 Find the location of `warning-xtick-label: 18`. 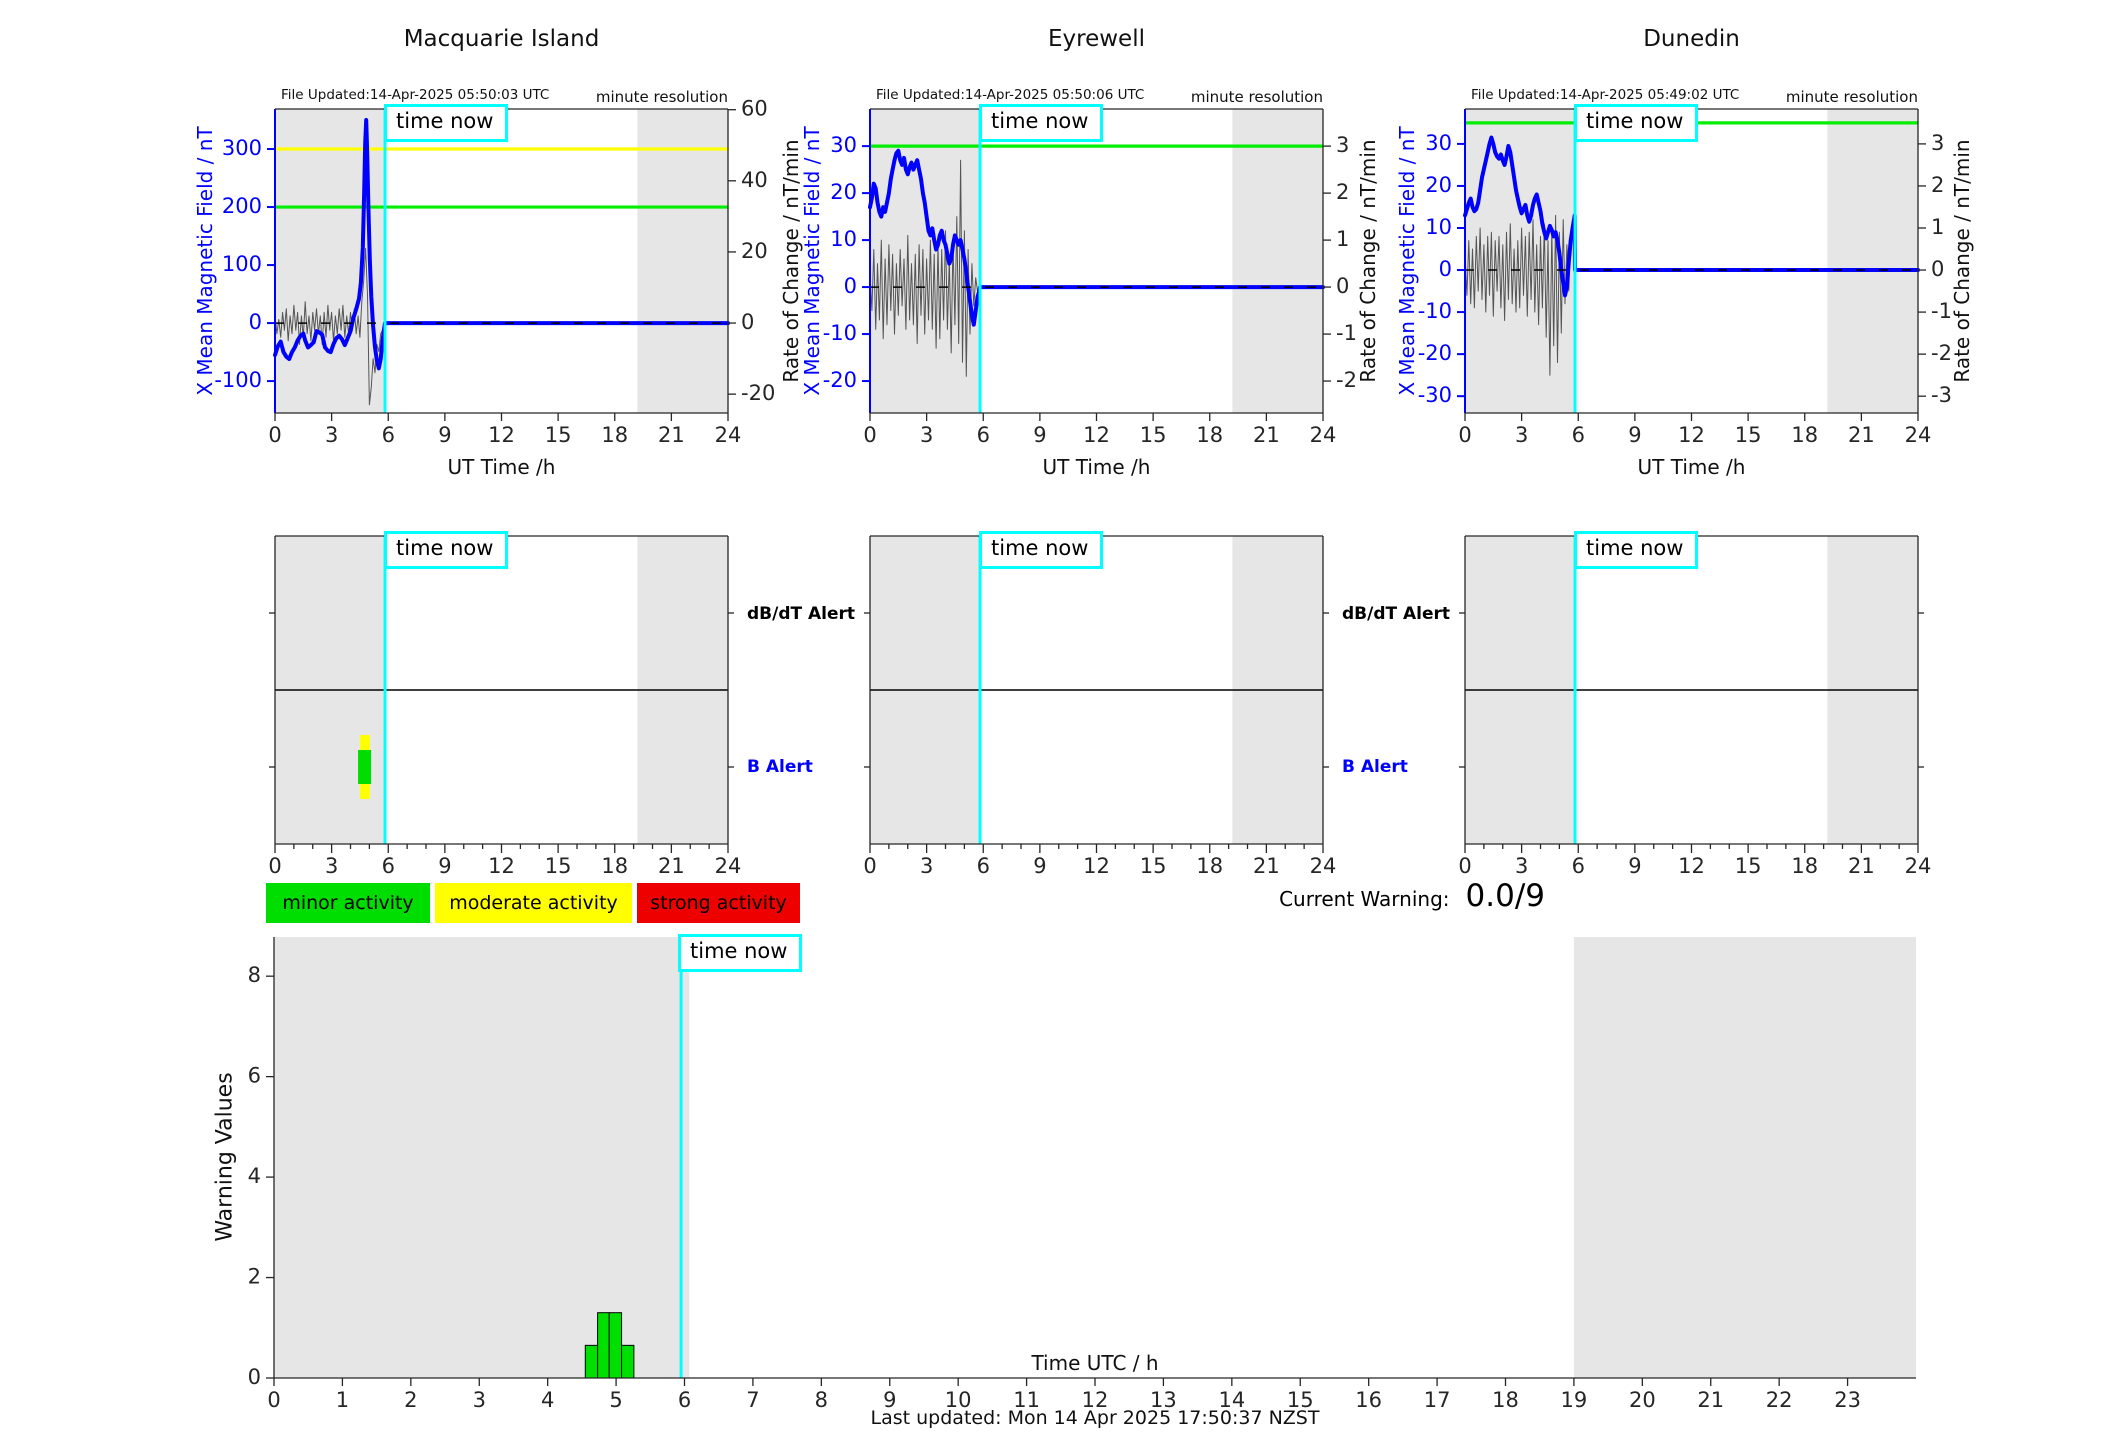

warning-xtick-label: 18 is located at coordinates (1505, 1400).